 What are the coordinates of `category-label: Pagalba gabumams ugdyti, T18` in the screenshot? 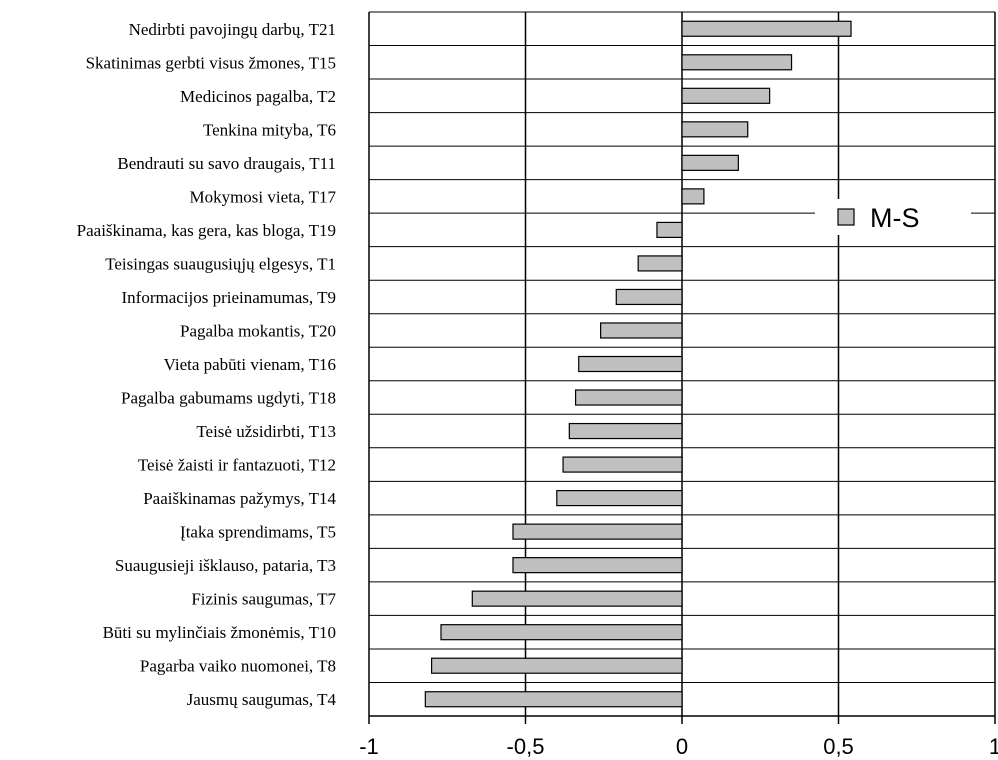 It's located at (228, 398).